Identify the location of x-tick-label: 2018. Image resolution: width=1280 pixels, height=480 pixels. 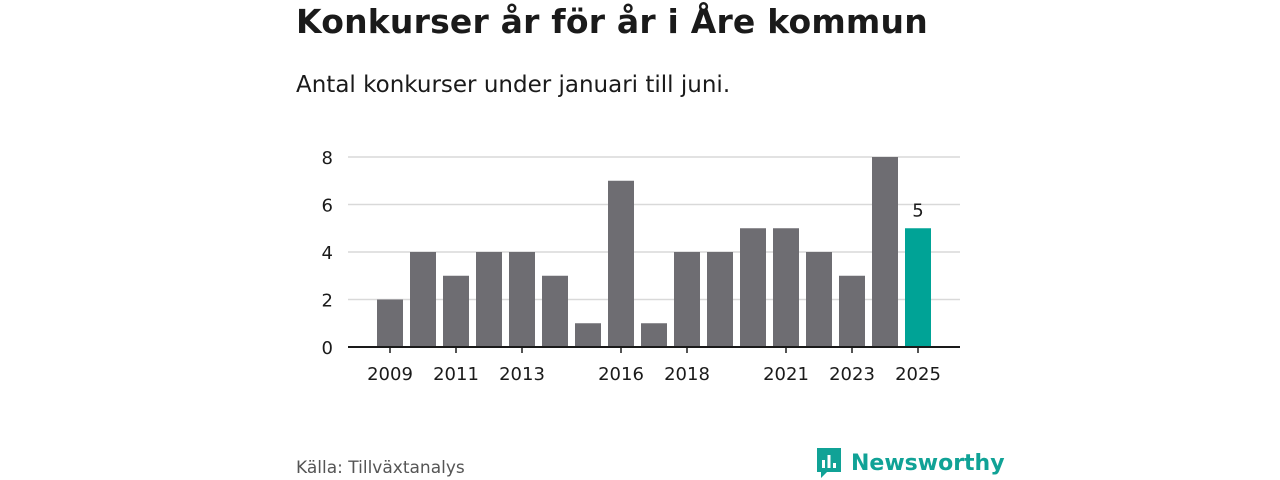
(687, 374).